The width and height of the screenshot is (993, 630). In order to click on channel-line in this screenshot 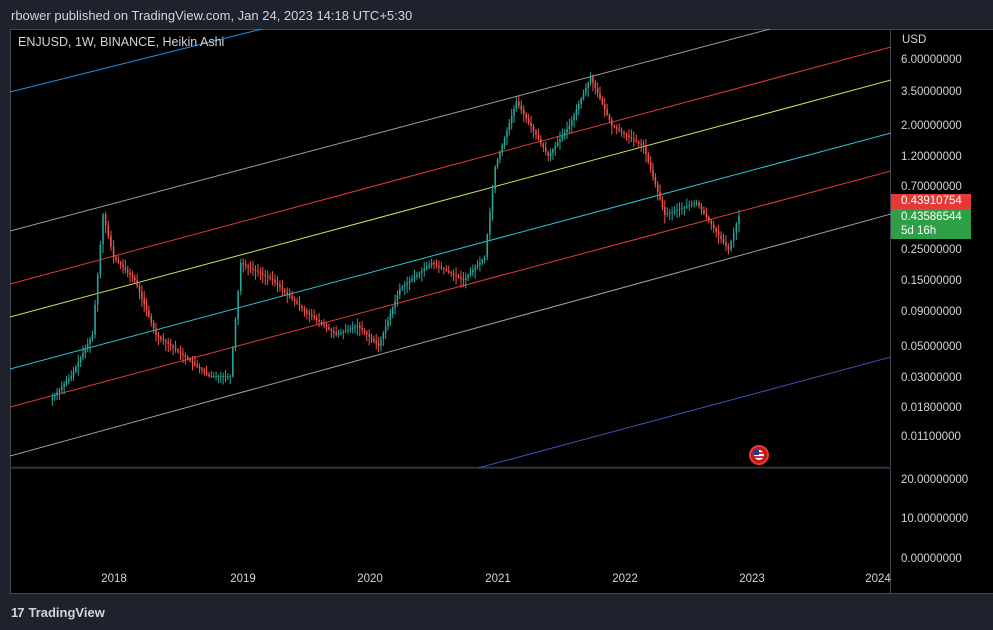, I will do `click(684, 412)`.